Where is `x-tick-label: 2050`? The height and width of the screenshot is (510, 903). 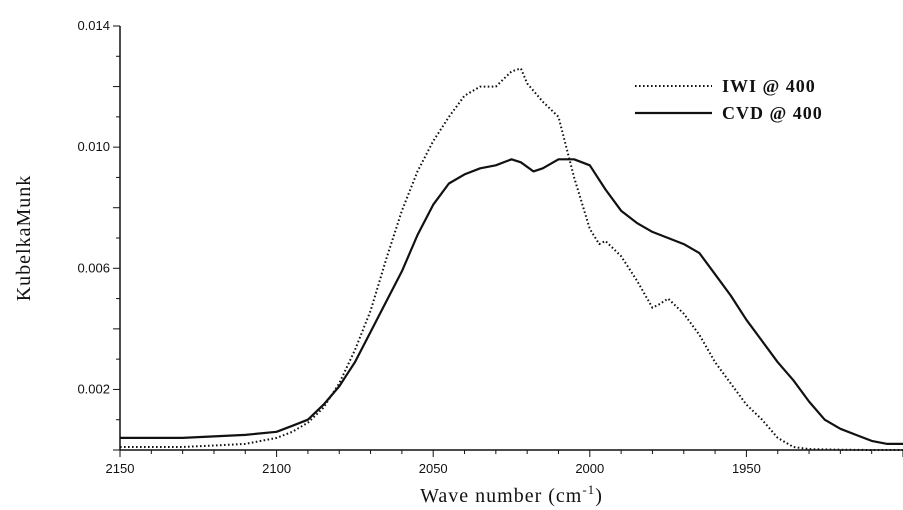 x-tick-label: 2050 is located at coordinates (433, 468).